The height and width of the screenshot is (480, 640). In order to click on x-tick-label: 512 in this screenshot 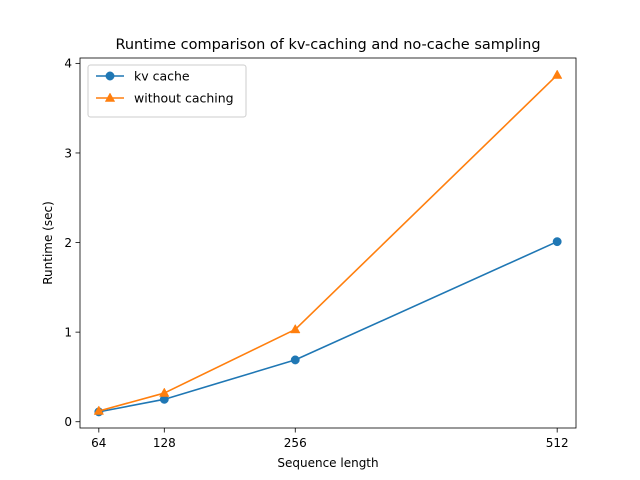, I will do `click(557, 443)`.